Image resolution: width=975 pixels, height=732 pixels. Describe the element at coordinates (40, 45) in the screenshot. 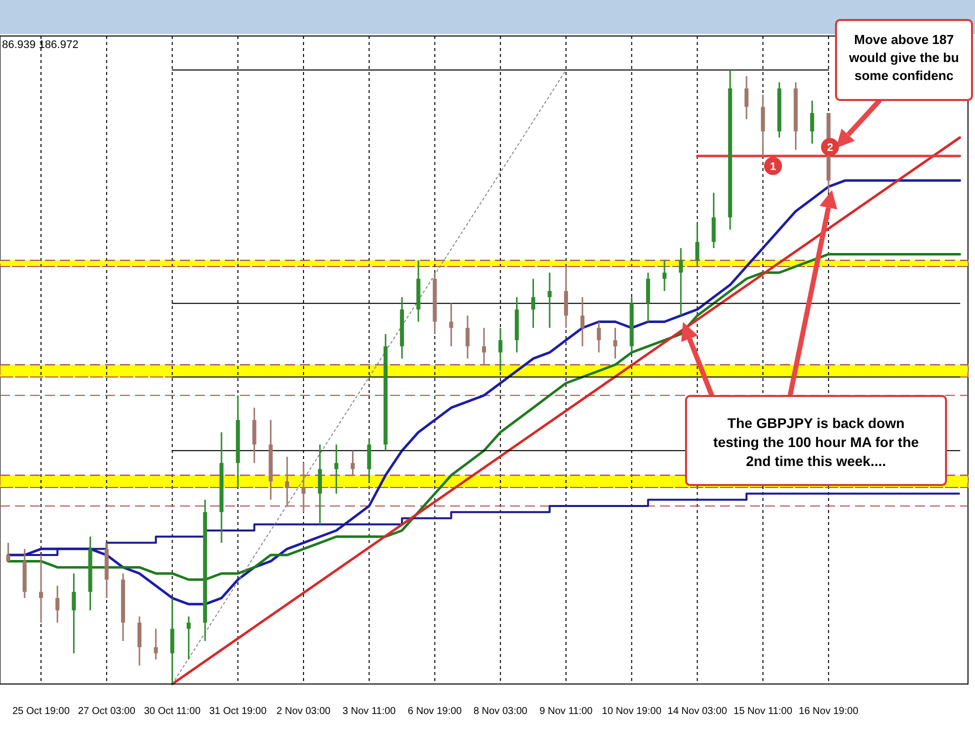

I see `text: 86.939 186.972` at that location.